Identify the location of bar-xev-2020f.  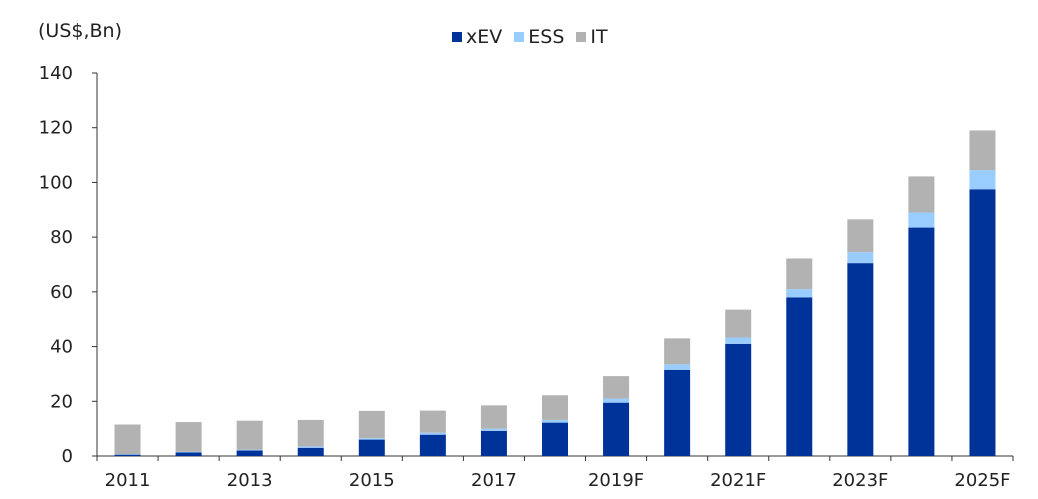
(677, 412).